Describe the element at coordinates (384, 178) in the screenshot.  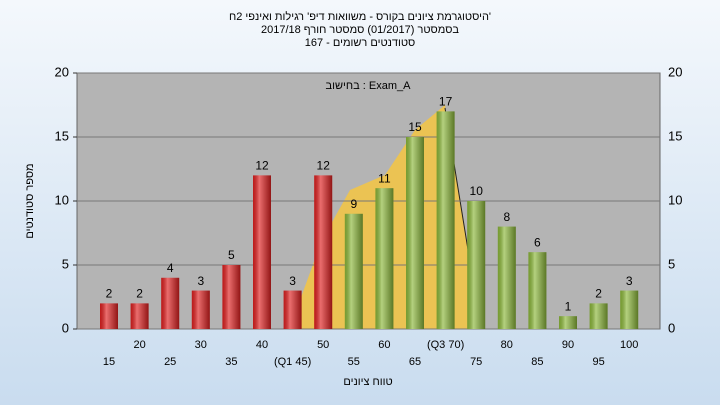
I see `value-label: 11` at that location.